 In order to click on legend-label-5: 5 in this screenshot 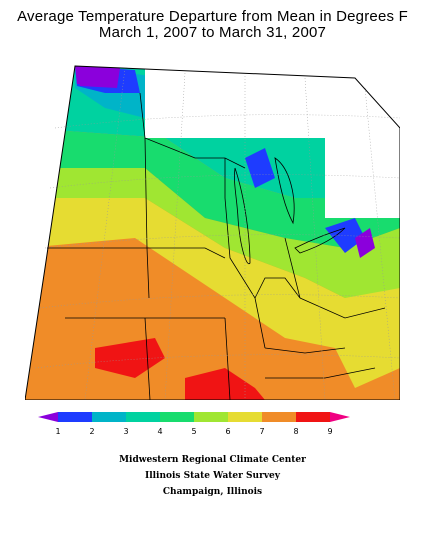, I will do `click(193, 431)`.